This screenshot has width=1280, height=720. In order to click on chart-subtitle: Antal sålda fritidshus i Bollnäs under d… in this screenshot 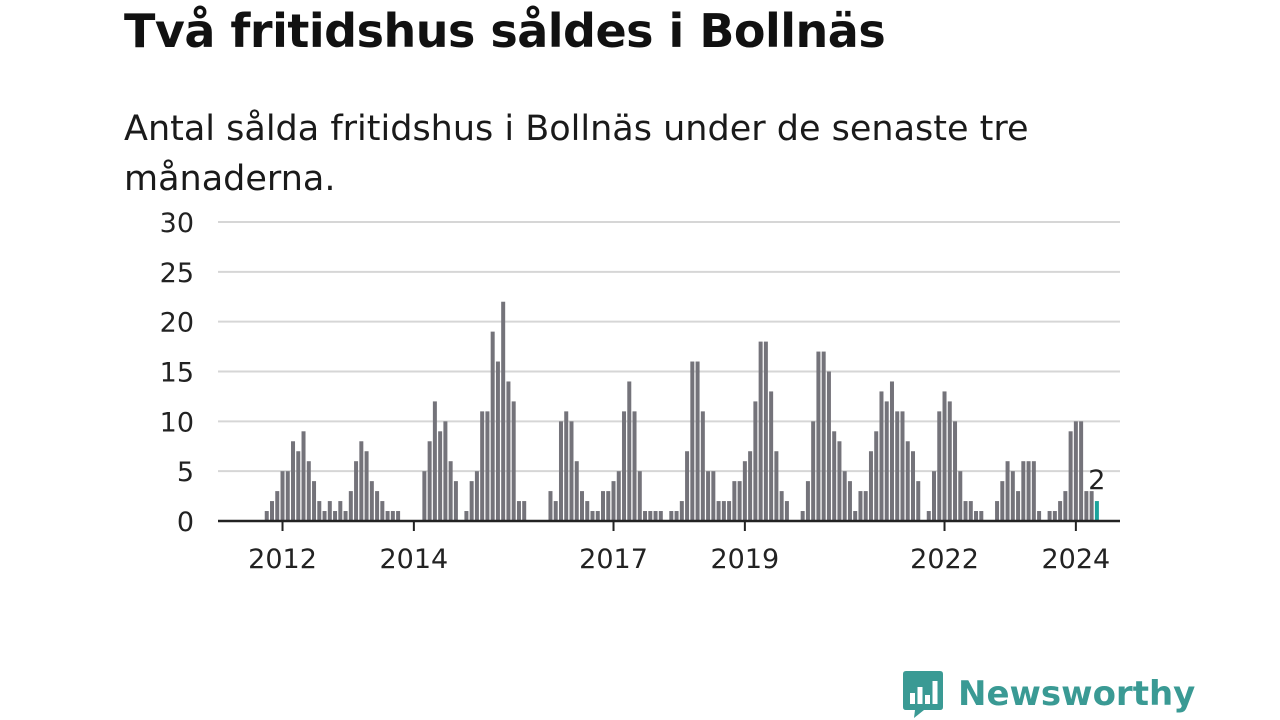, I will do `click(576, 154)`.